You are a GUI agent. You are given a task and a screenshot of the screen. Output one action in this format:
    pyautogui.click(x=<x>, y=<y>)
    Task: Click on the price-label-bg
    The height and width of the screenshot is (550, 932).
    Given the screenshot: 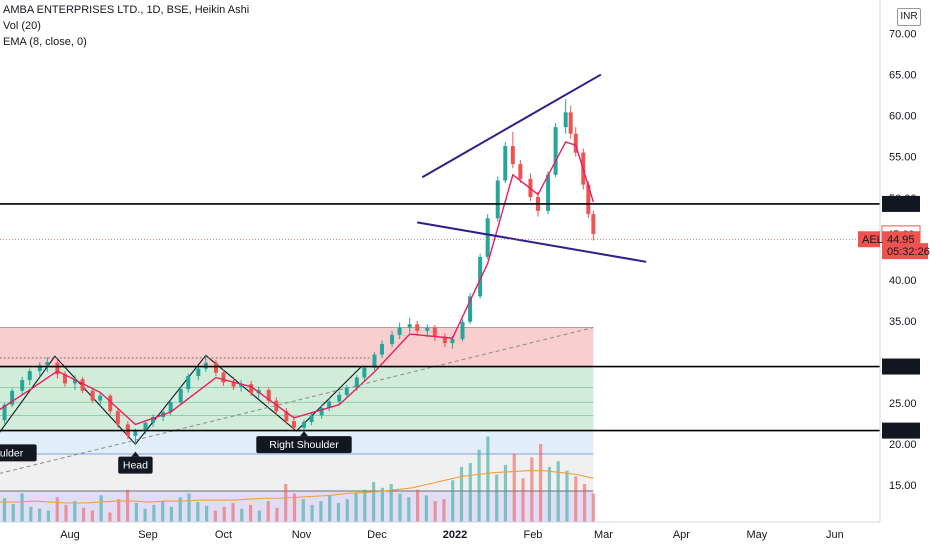 What is the action you would take?
    pyautogui.click(x=901, y=203)
    